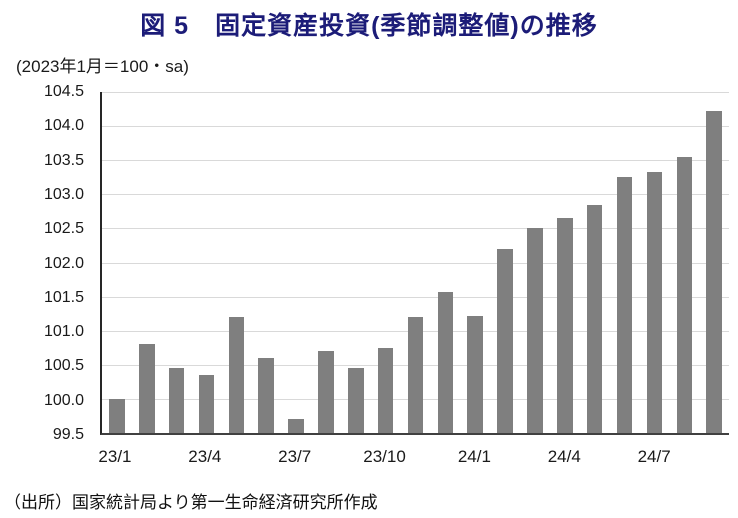 The image size is (738, 518). I want to click on y-axis-label: 99.5, so click(68, 434).